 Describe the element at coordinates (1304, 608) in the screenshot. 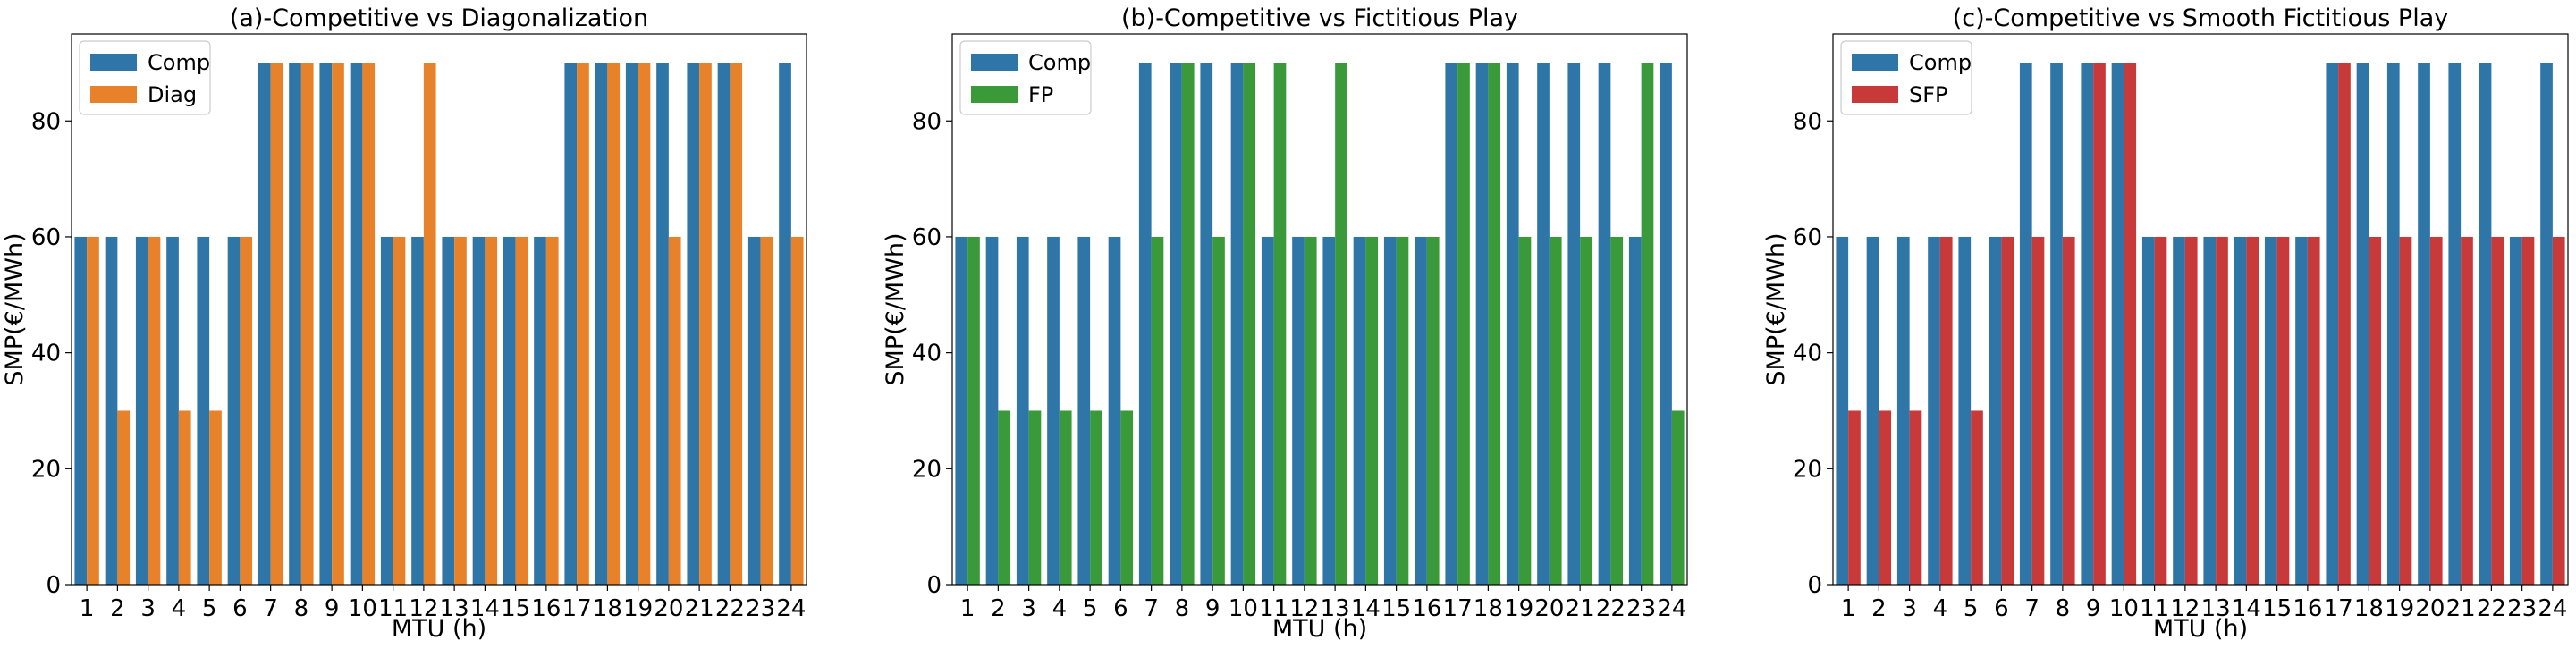

I see `x-tick-label: 12` at that location.